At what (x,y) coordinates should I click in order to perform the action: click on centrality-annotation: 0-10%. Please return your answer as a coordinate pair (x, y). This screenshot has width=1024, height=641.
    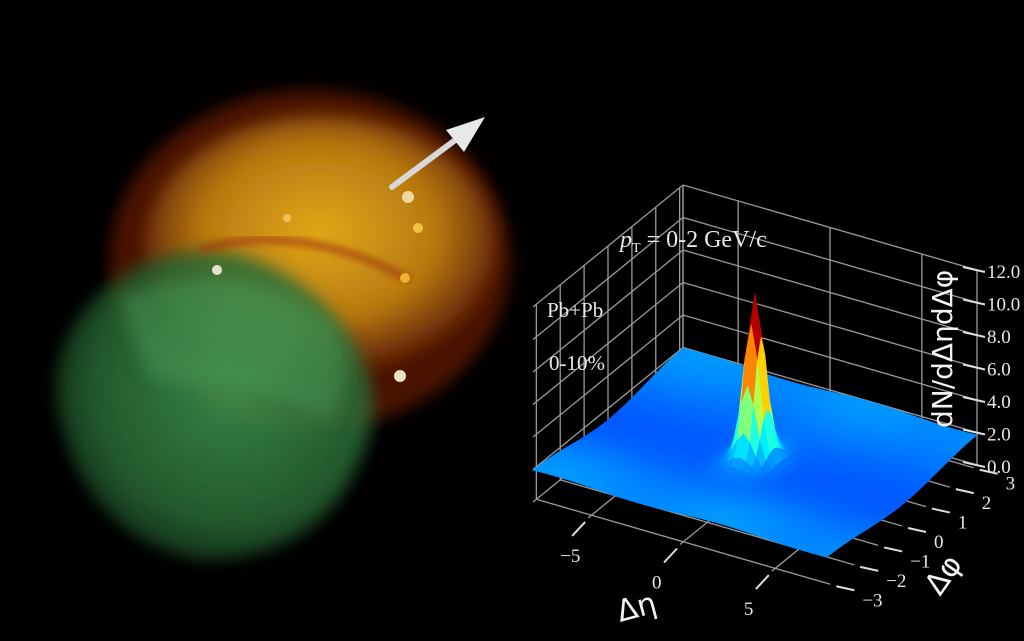
    Looking at the image, I should click on (577, 363).